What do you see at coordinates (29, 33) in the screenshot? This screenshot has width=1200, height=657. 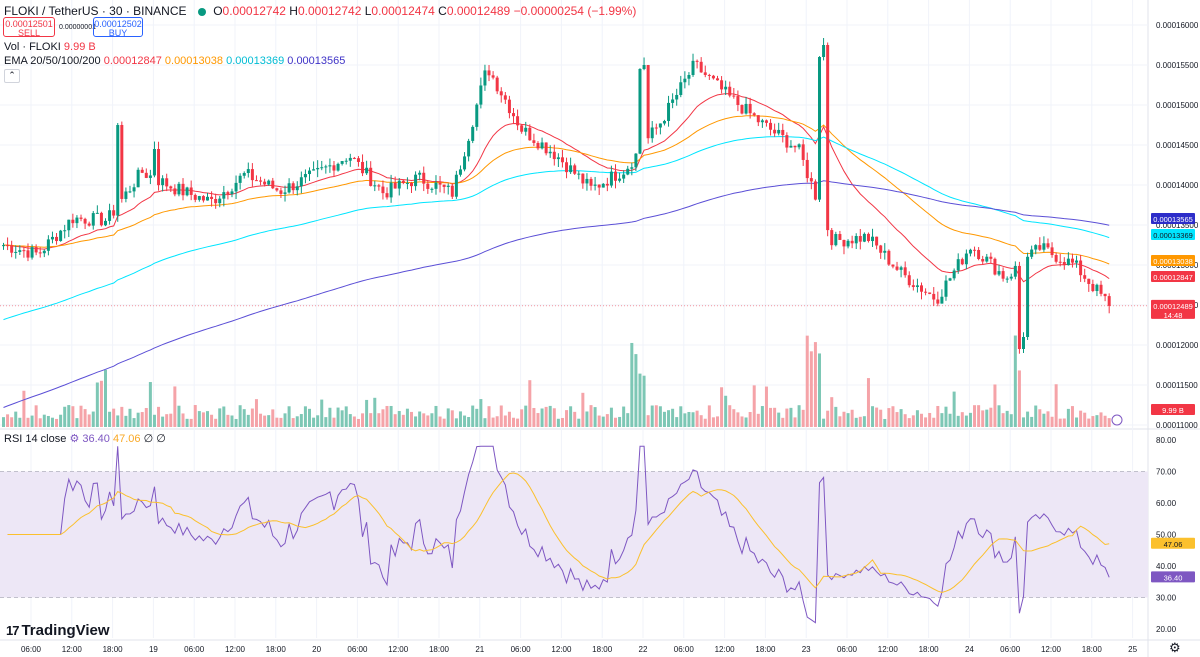 I see `sell-label: SELL` at bounding box center [29, 33].